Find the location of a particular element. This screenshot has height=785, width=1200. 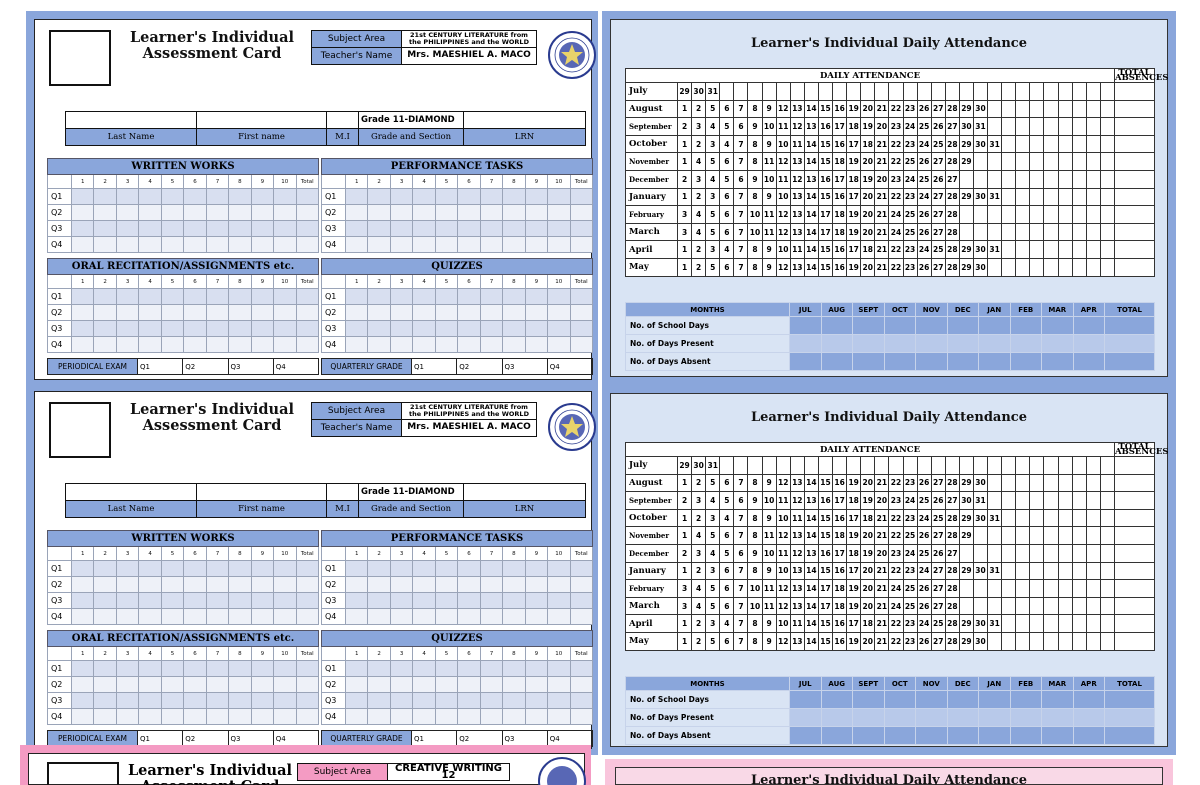

periodical-exam-q1: Q1 is located at coordinates (160, 366).